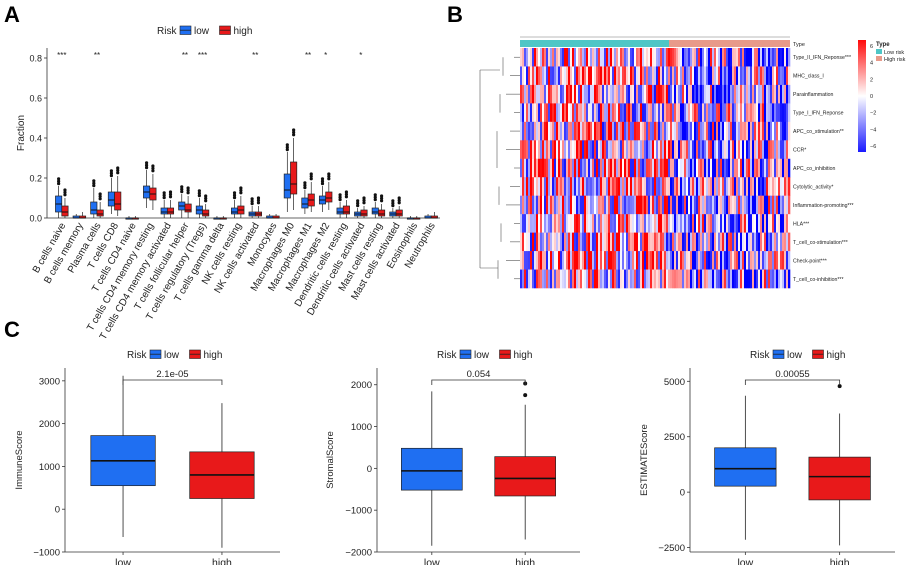 This screenshot has height=565, width=907. What do you see at coordinates (172, 374) in the screenshot?
I see `pvalue-label: 2.1e-05` at bounding box center [172, 374].